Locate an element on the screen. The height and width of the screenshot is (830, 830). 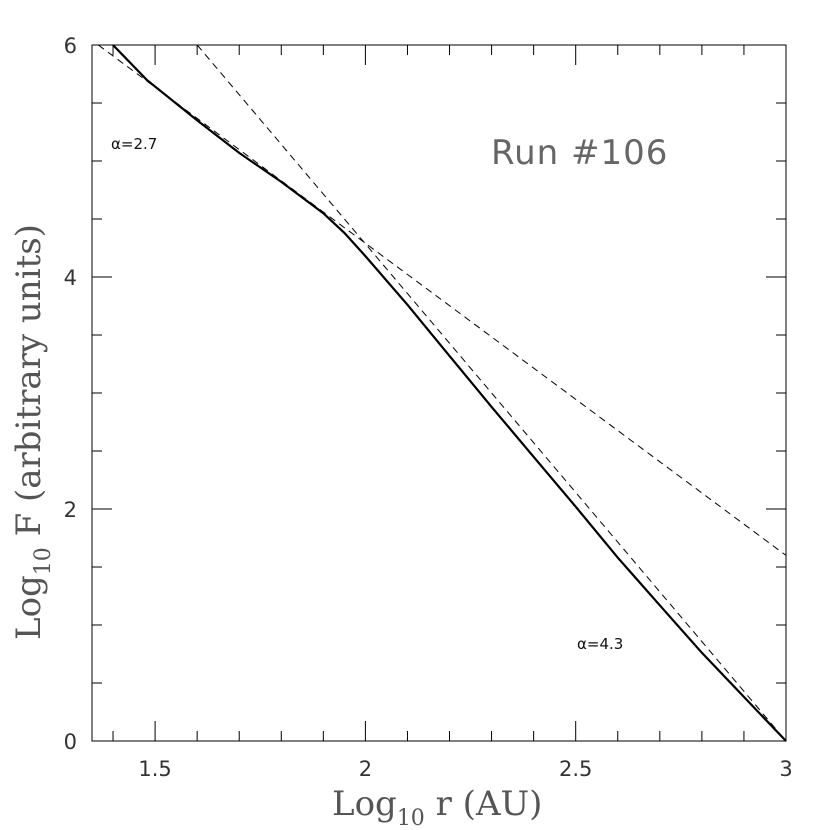
run-label: Run #106 is located at coordinates (579, 153).